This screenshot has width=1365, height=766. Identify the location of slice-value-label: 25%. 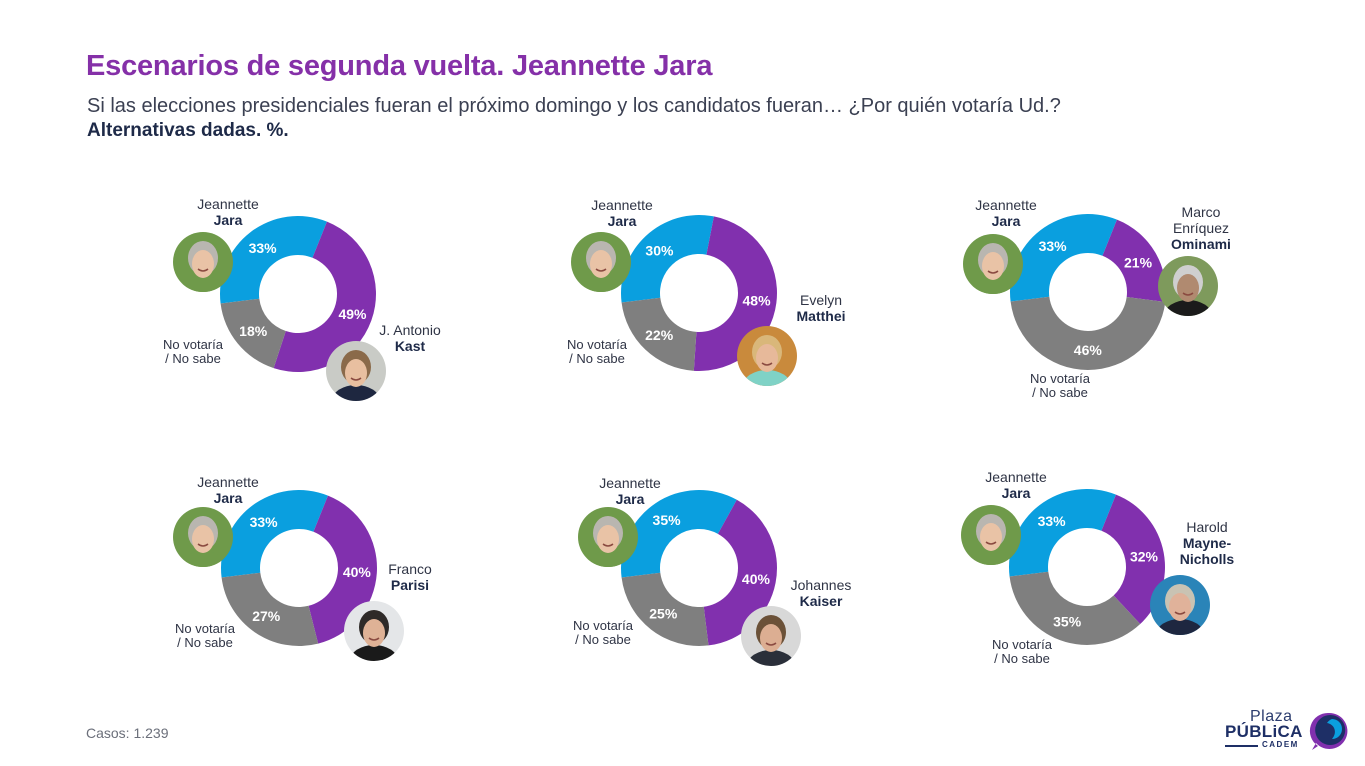
(663, 614).